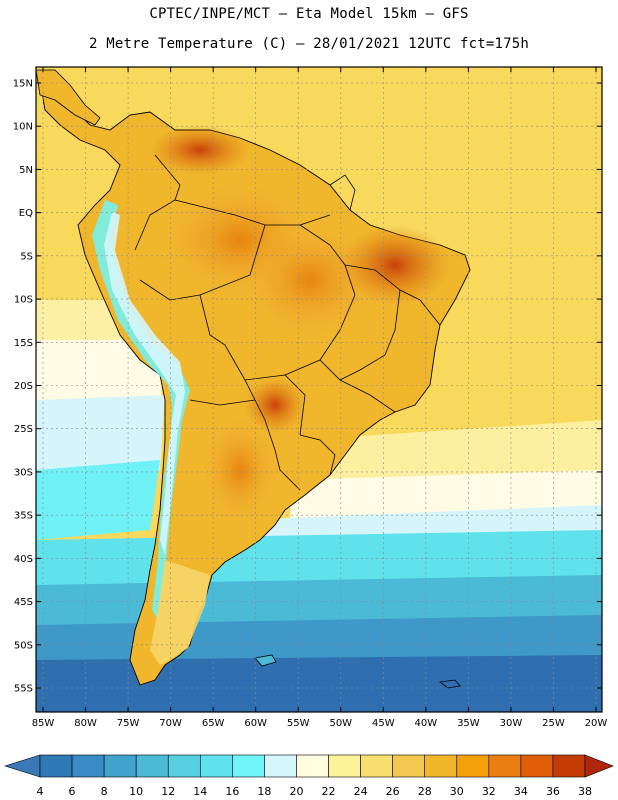 This screenshot has height=800, width=618. What do you see at coordinates (23, 84) in the screenshot?
I see `lat-label: 15N` at bounding box center [23, 84].